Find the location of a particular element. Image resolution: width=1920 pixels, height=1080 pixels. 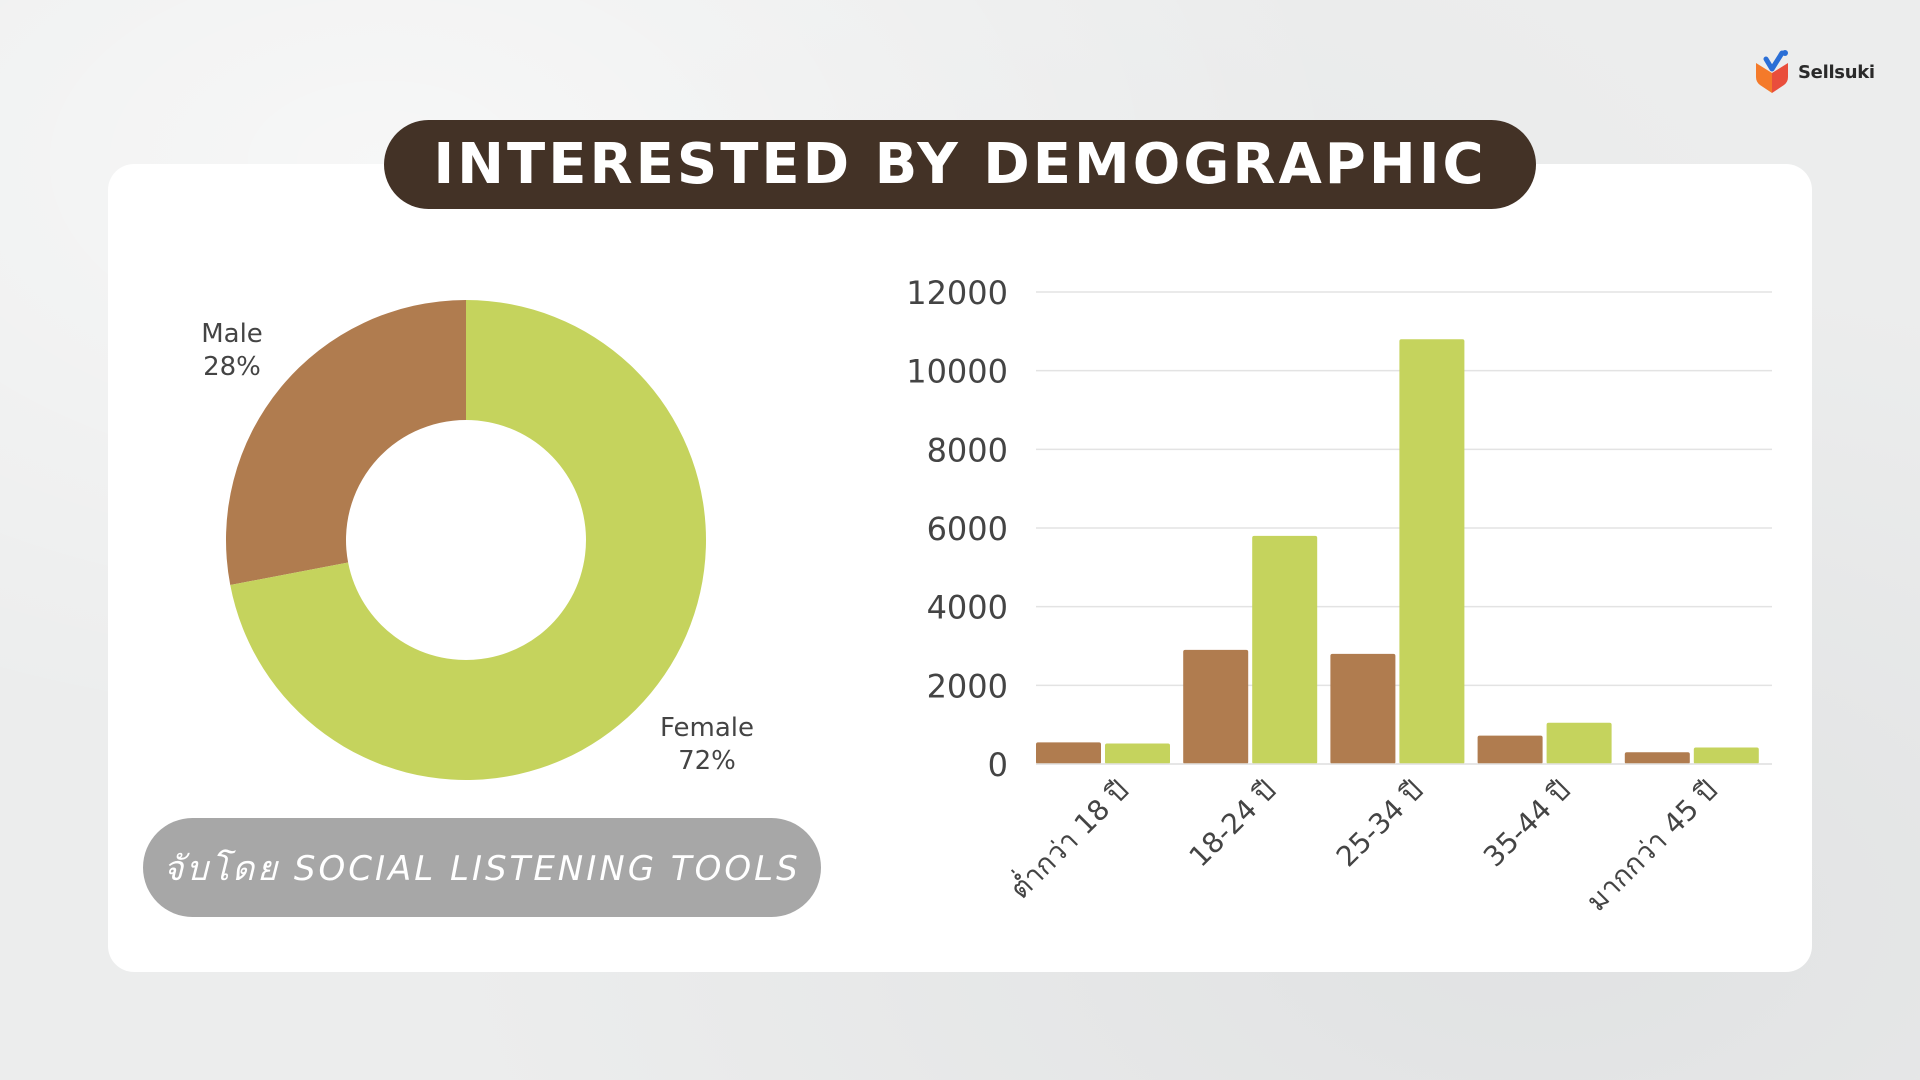

title-banner: INTERESTED BY DEMOGRAPHIC is located at coordinates (960, 164).